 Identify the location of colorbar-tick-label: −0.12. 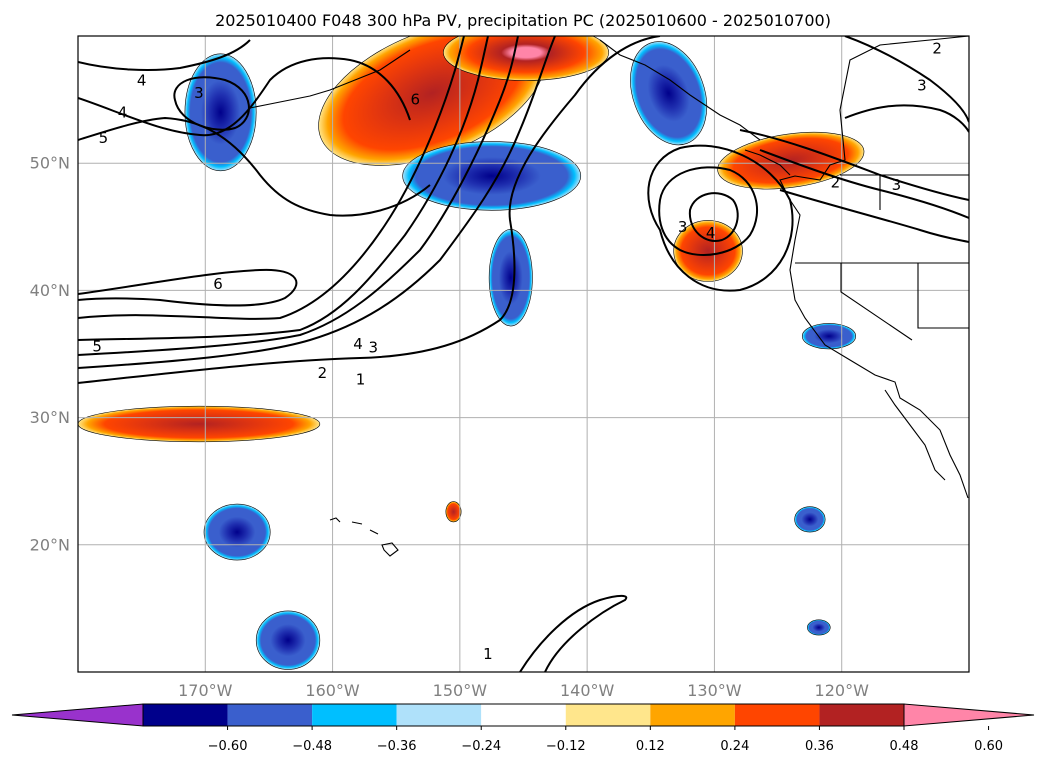
(566, 746).